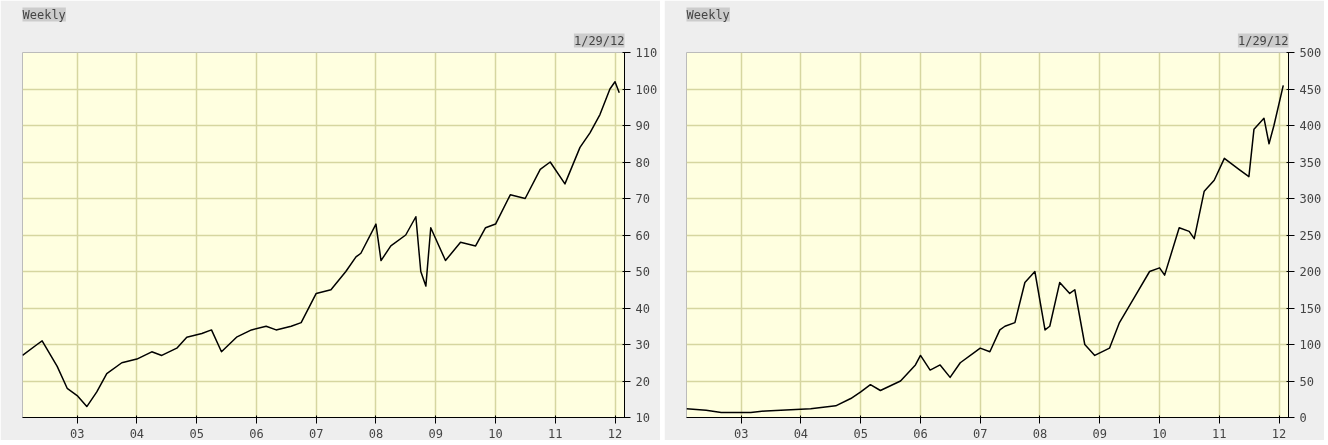 The width and height of the screenshot is (1328, 445). I want to click on y-tick-label: 110, so click(646, 53).